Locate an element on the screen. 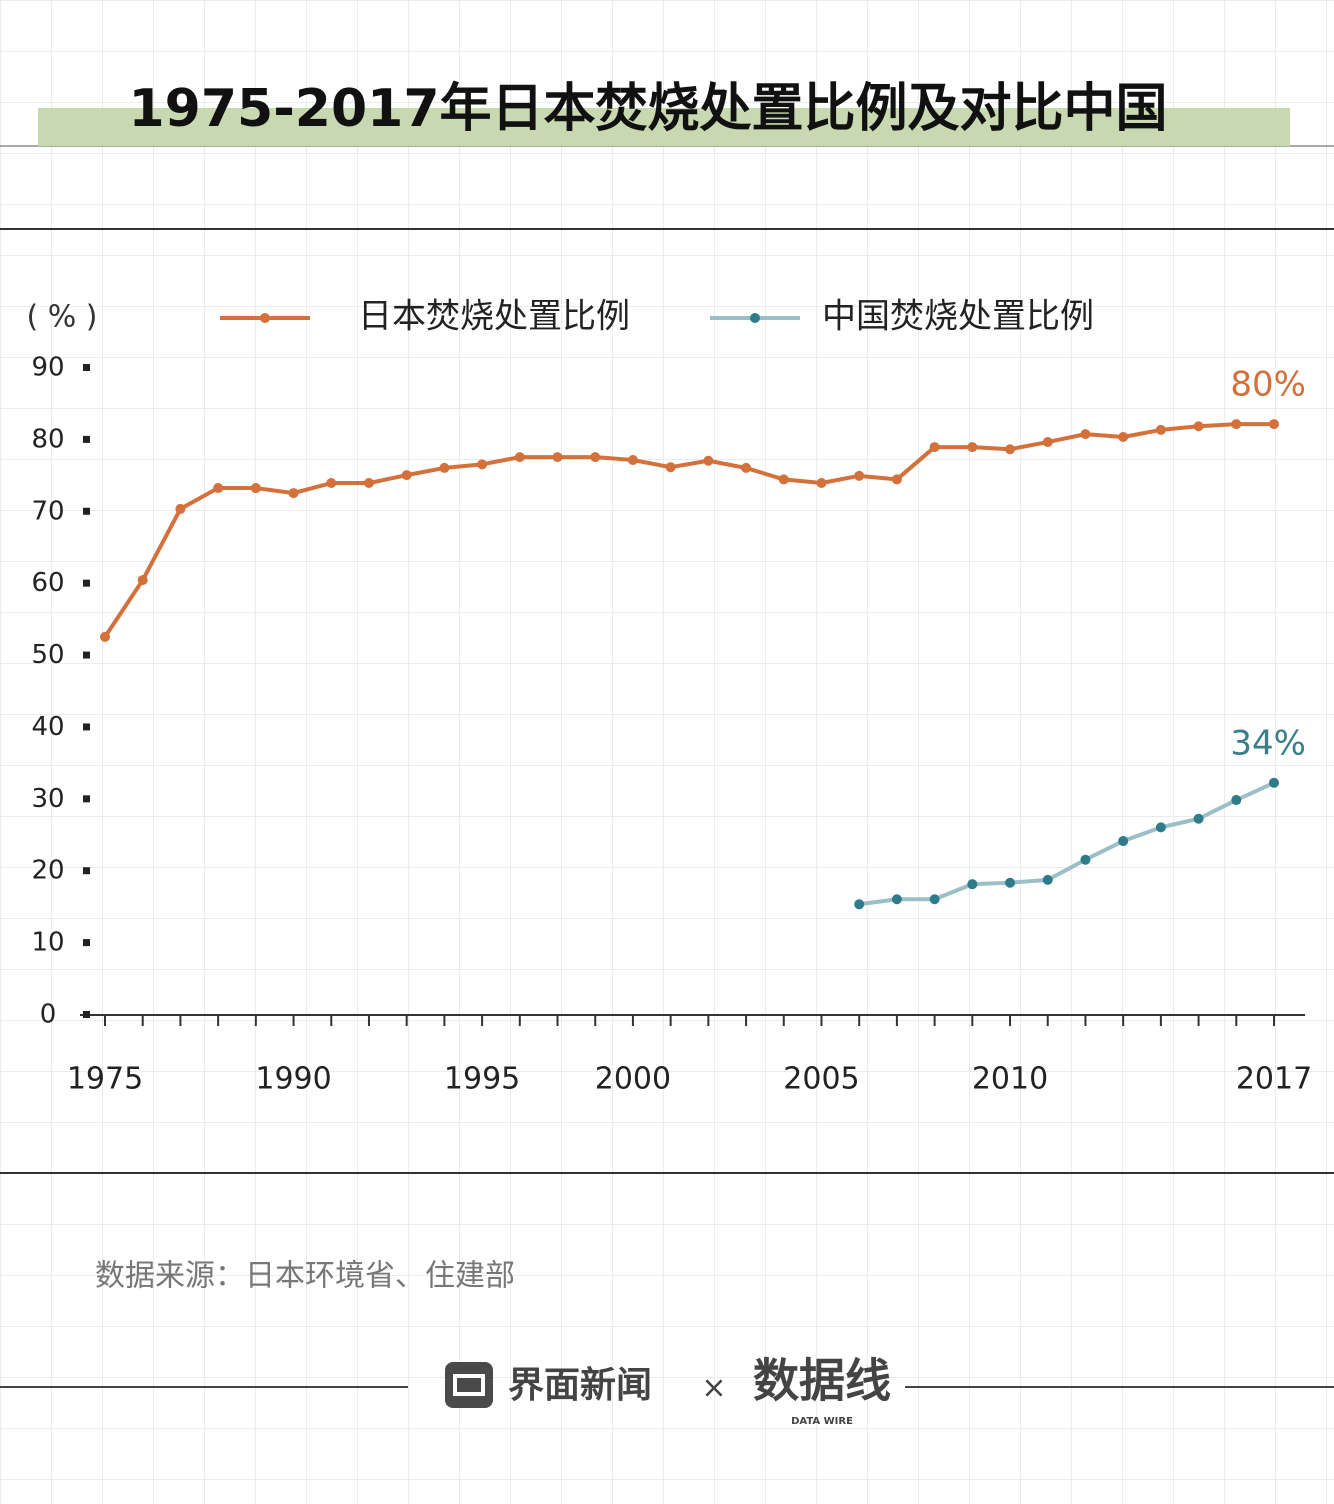 This screenshot has width=1334, height=1504. x-tick-label: 1995 is located at coordinates (482, 1079).